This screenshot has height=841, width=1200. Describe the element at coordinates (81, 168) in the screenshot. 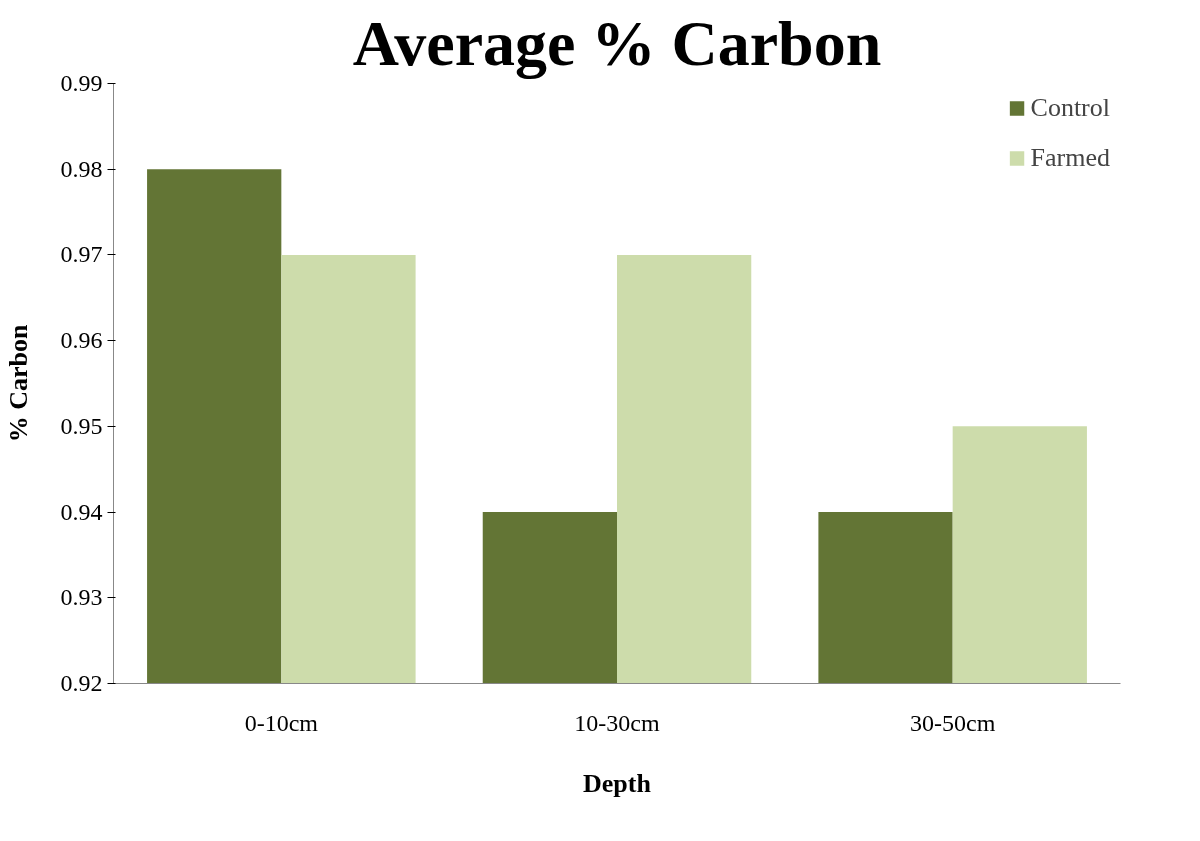

I see `y-tick-label: 0.98` at that location.